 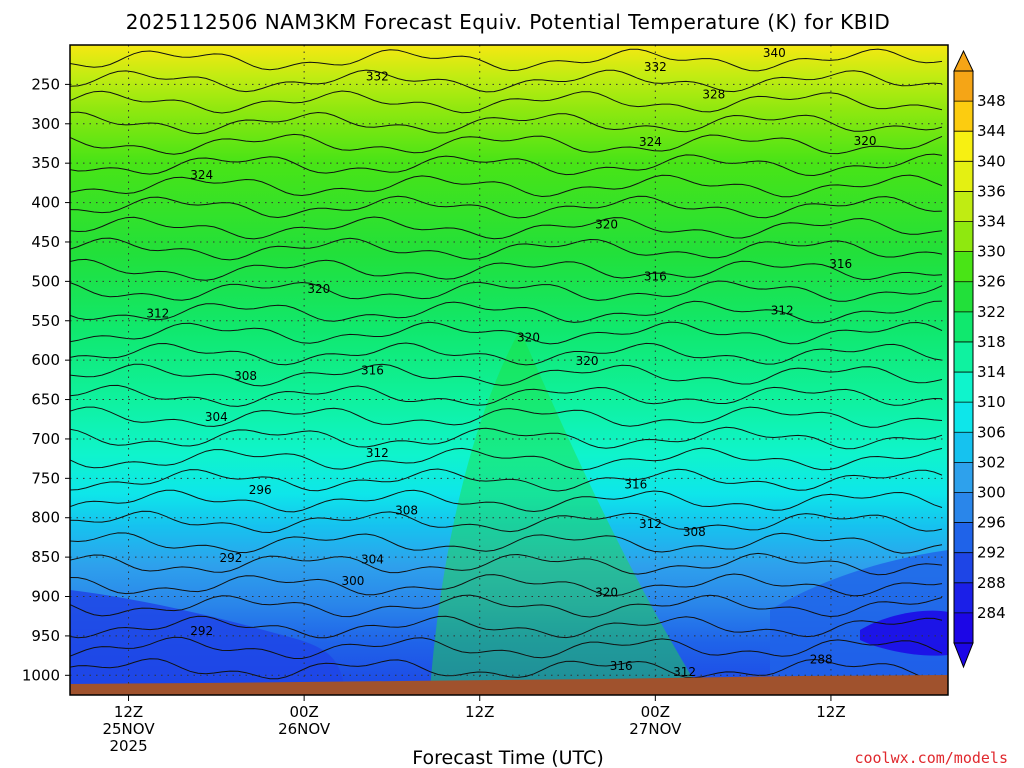 I want to click on colorbar-label: 318, so click(x=991, y=342).